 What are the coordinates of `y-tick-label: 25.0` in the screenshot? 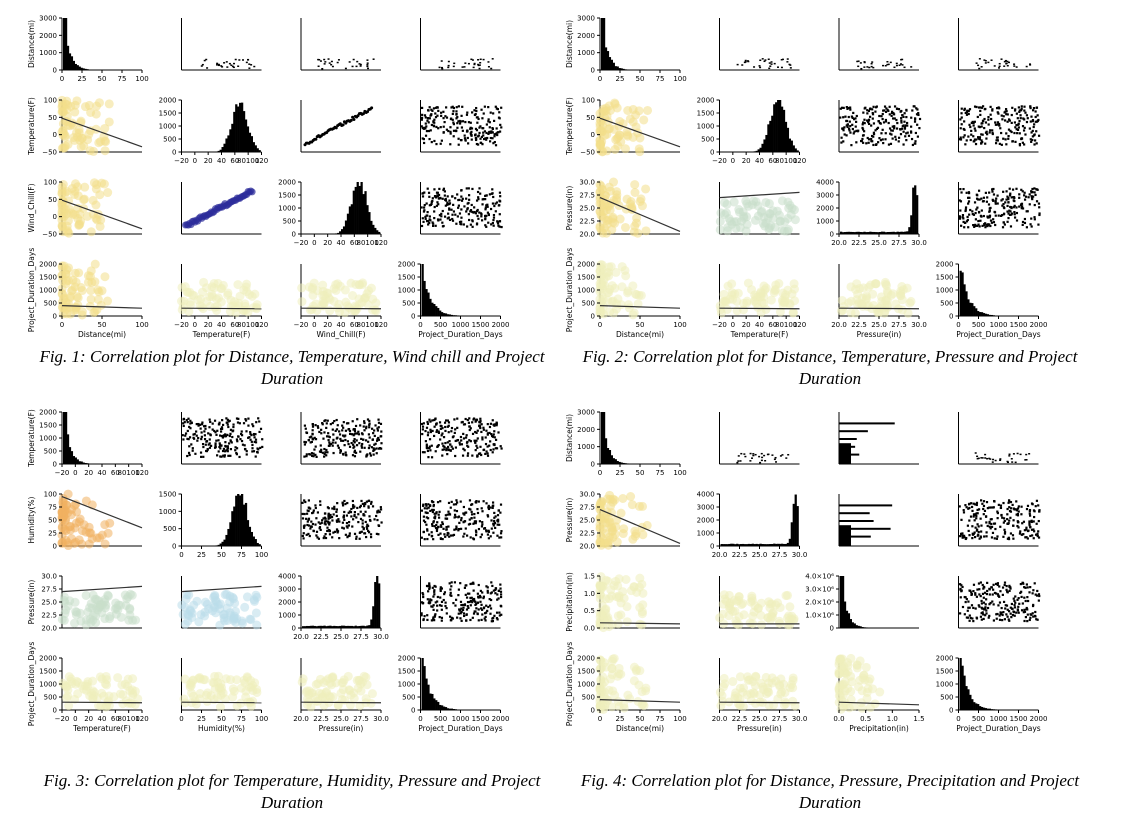 It's located at (49, 603).